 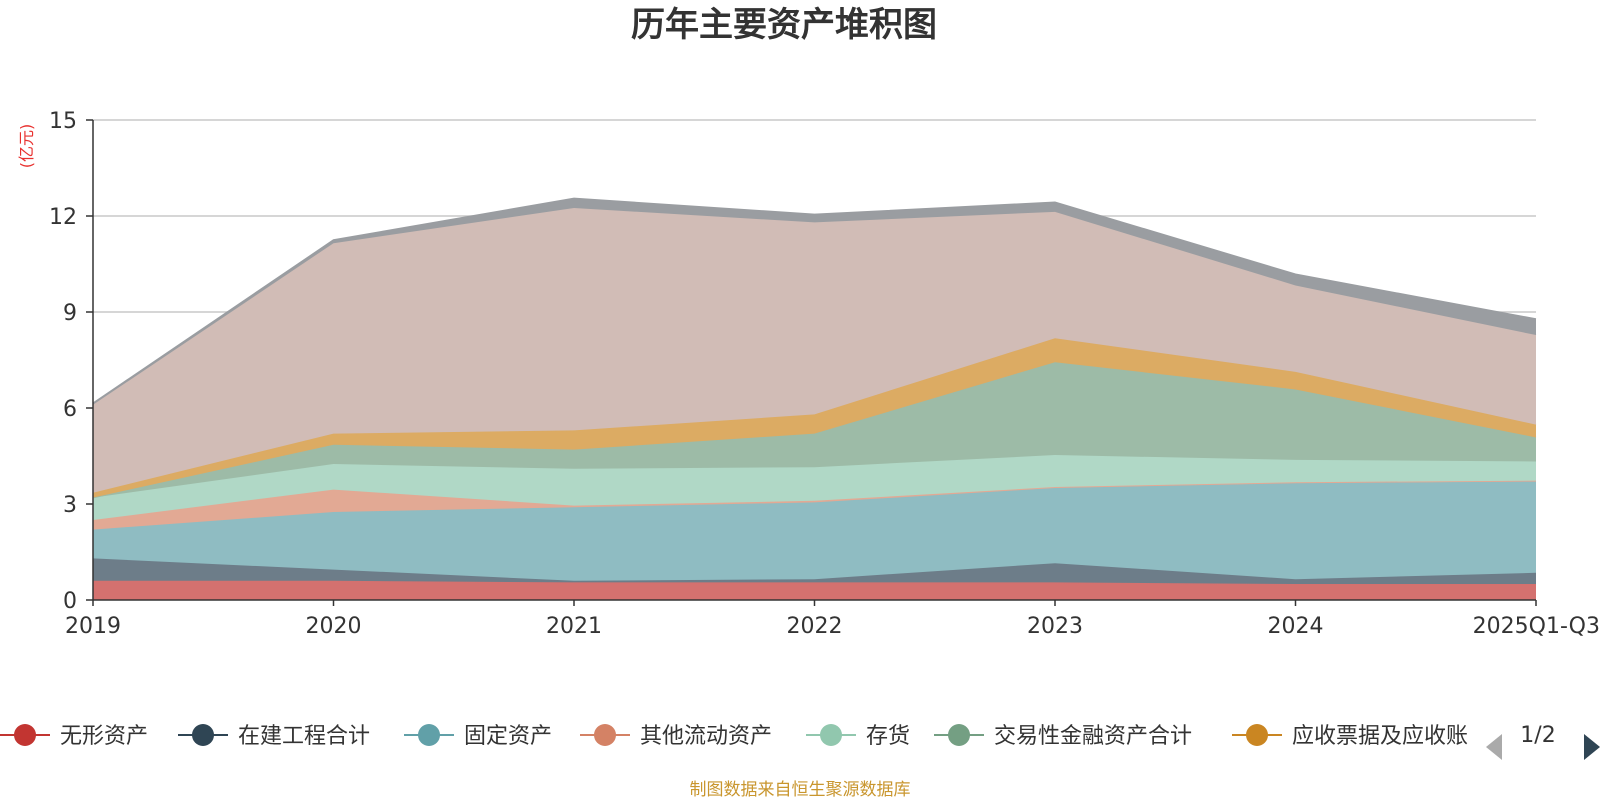 I want to click on legend-item: 在建工程合计, so click(x=274, y=736).